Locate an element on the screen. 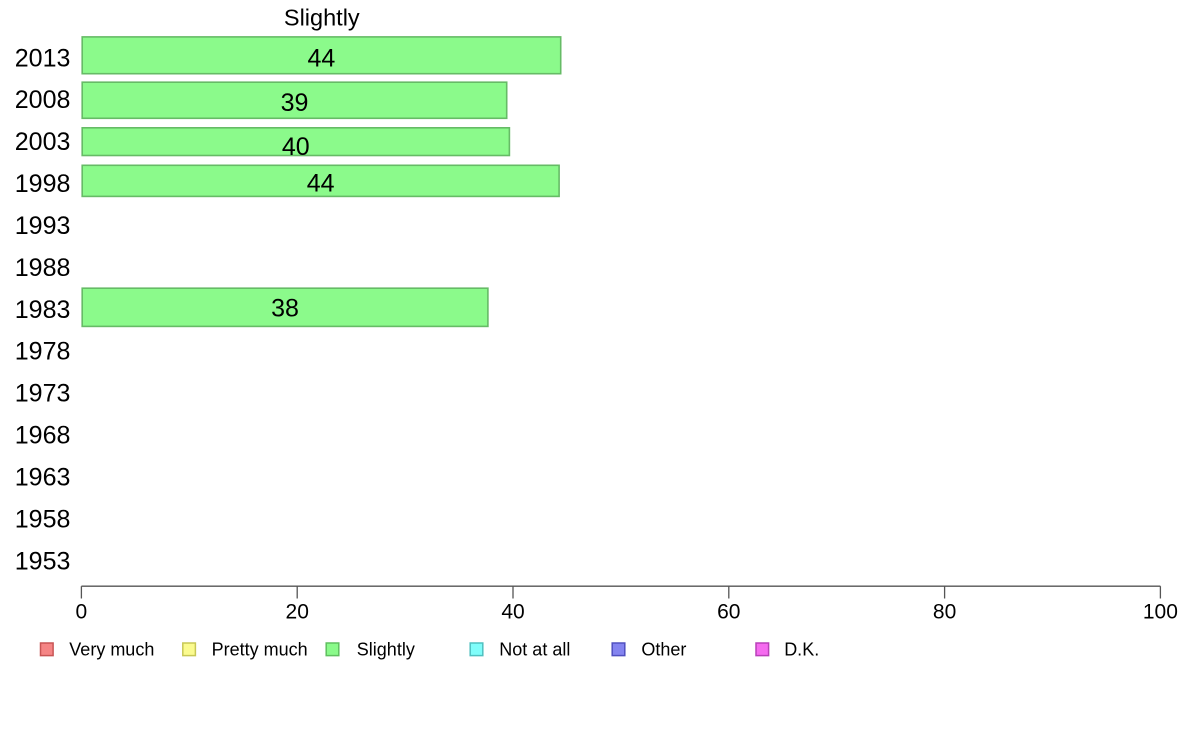  svg-text: 100 is located at coordinates (1160, 611).